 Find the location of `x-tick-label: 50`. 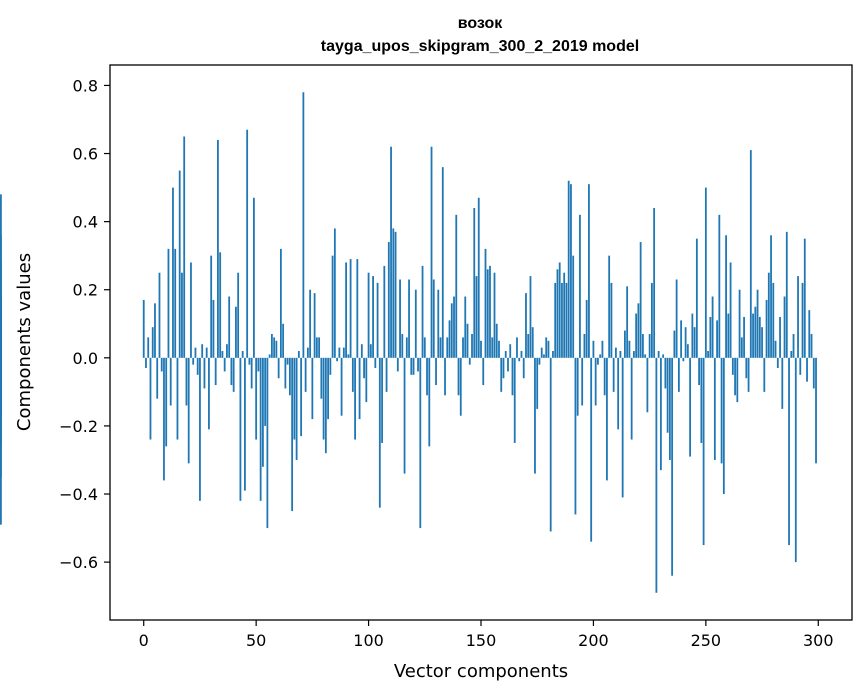

x-tick-label: 50 is located at coordinates (256, 640).